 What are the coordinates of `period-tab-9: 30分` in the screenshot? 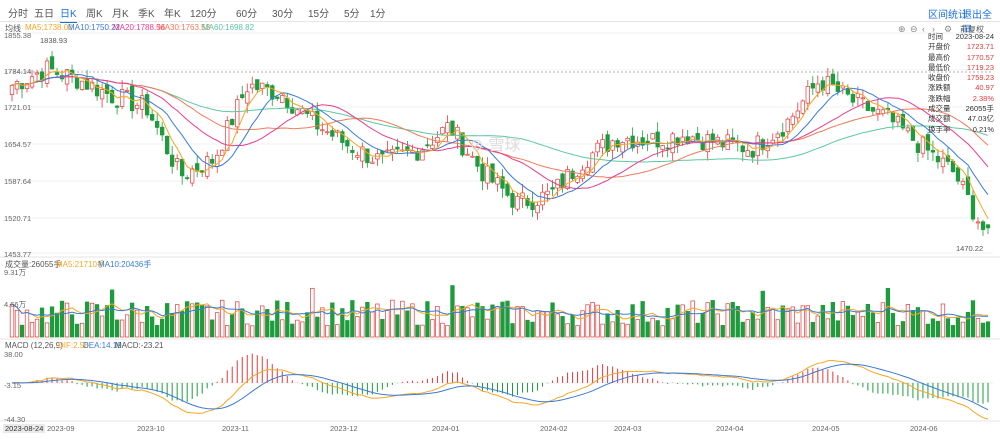 It's located at (283, 14).